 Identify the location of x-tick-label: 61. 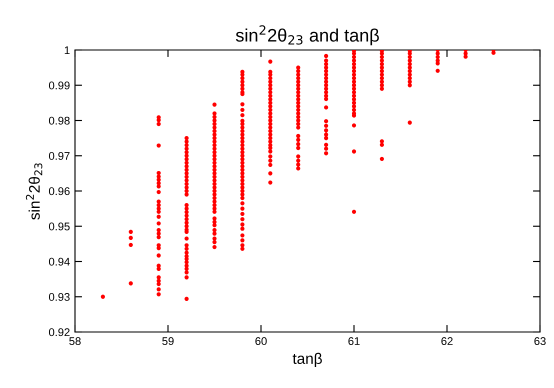
(354, 341).